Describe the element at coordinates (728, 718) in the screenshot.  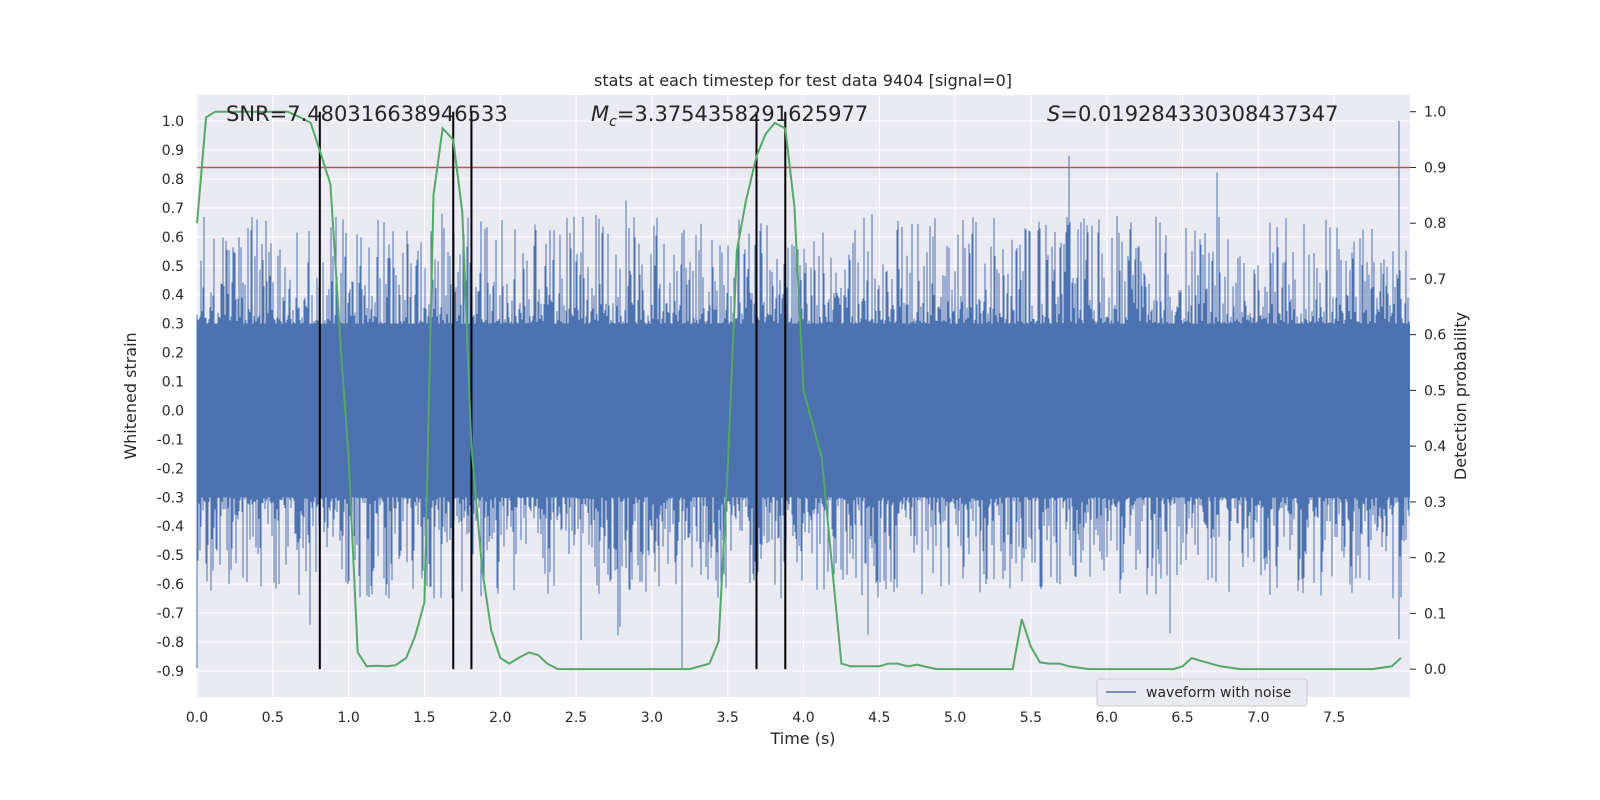
I see `x-tick-label: 3.5` at that location.